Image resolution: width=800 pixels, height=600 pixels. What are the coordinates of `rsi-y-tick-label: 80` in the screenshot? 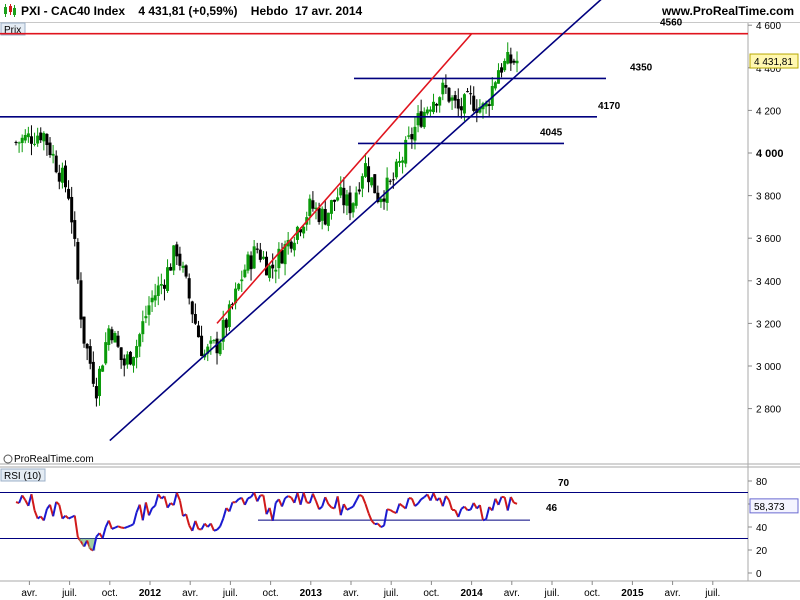 It's located at (762, 482).